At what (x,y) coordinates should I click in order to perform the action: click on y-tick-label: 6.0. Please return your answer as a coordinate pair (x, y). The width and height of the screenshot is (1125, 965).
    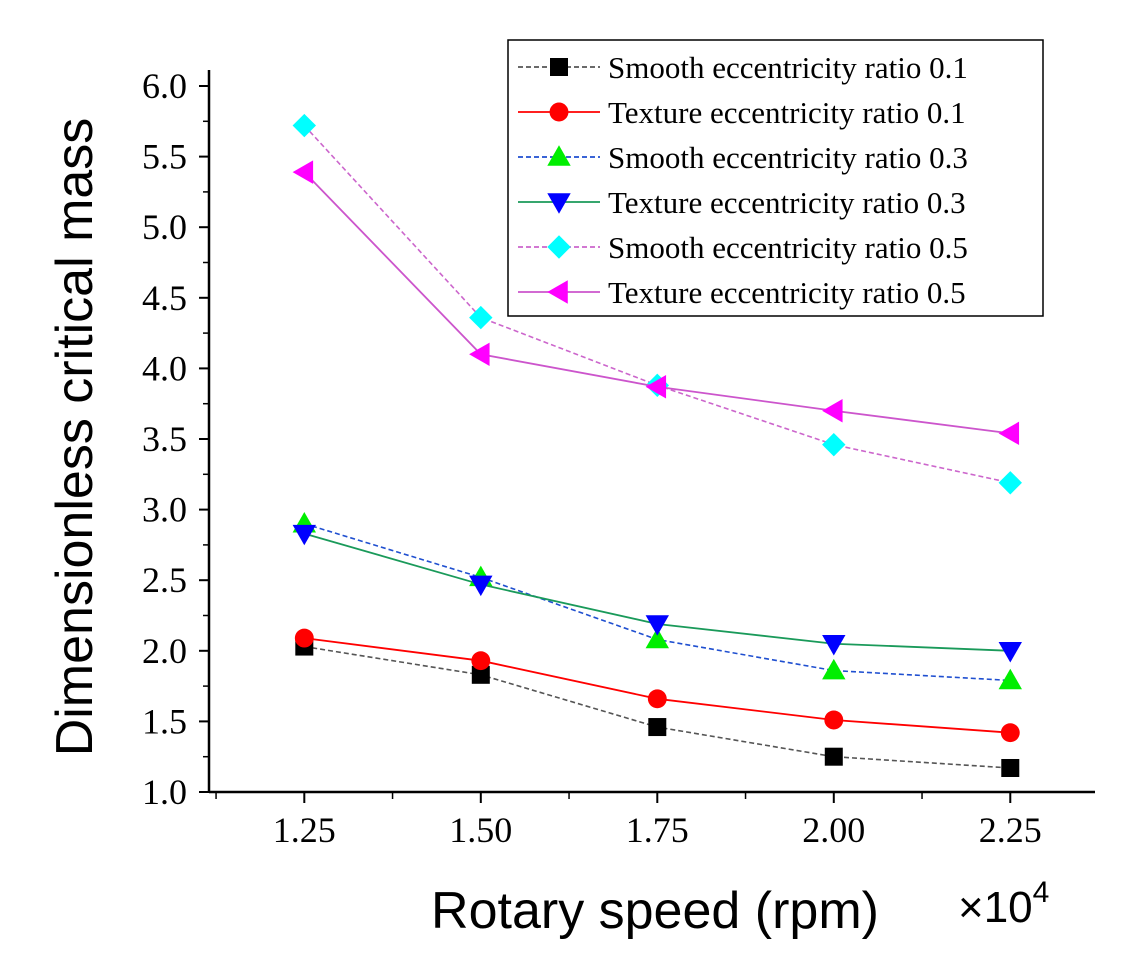
    Looking at the image, I should click on (164, 86).